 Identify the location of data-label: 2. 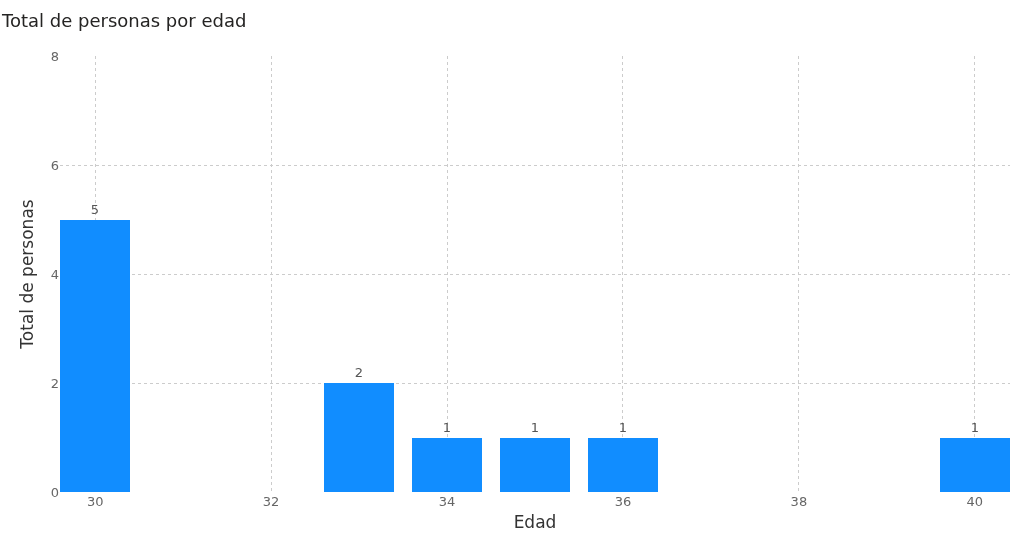
(359, 372).